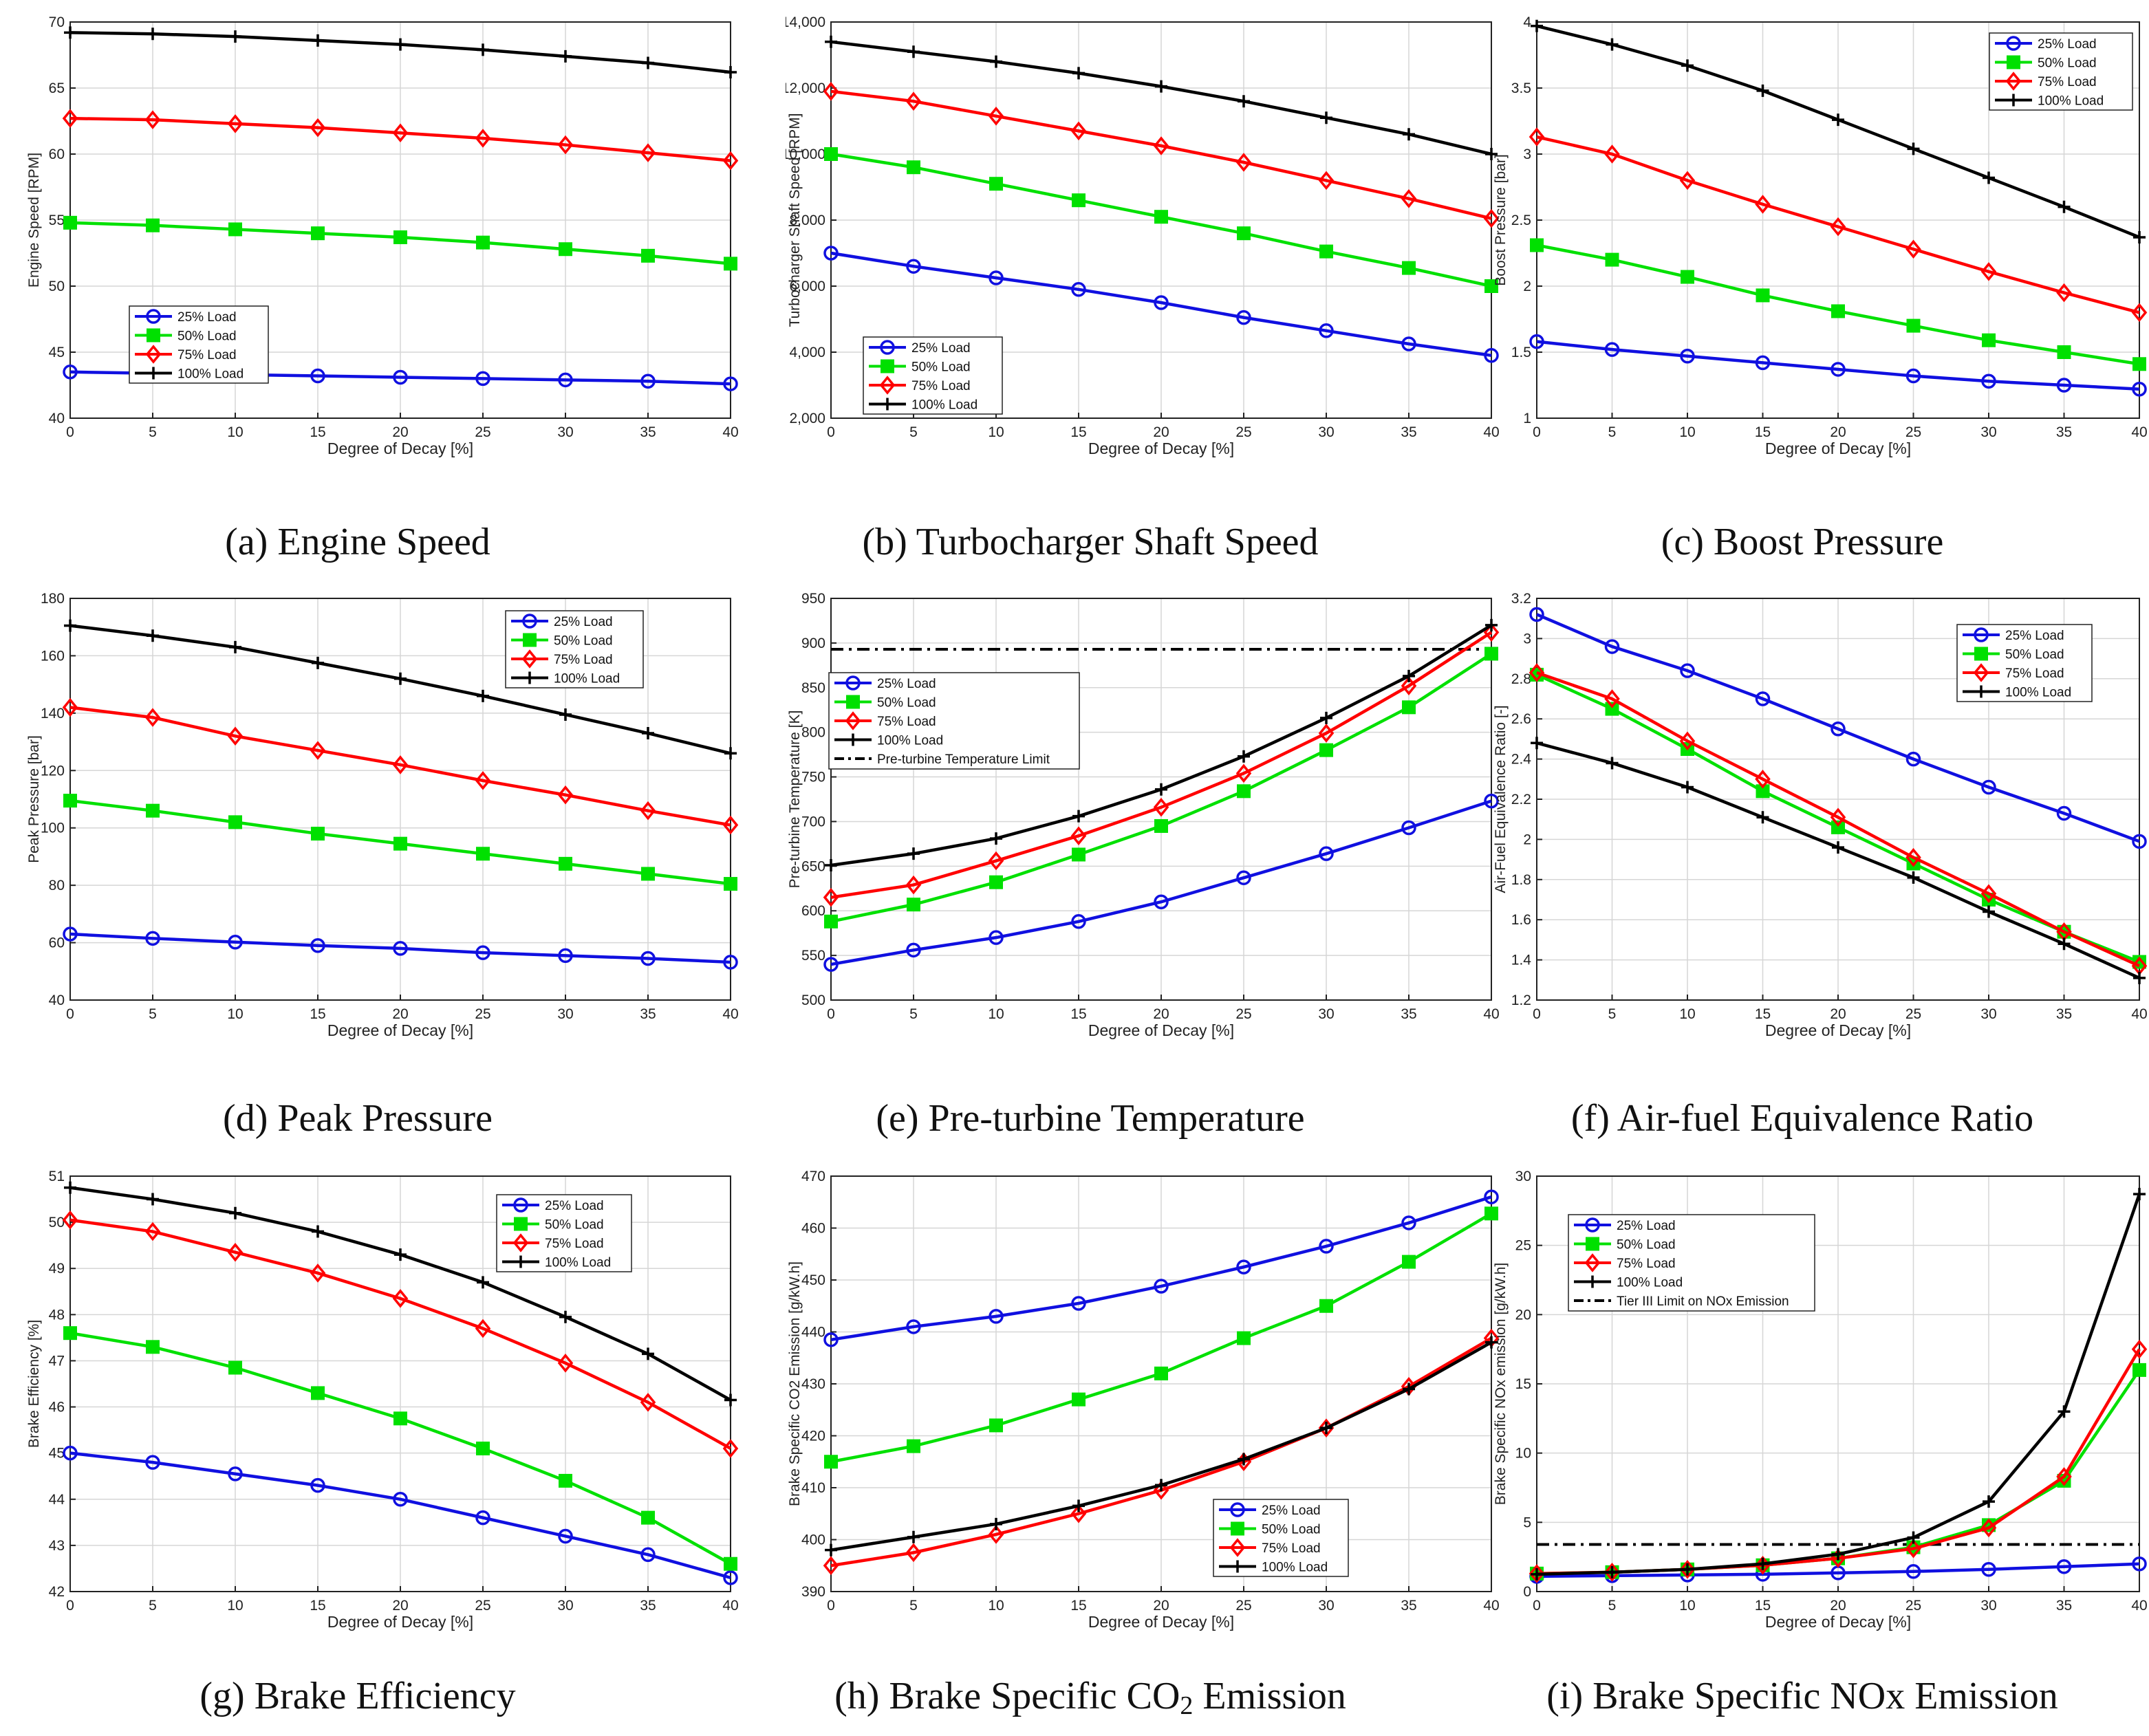 The image size is (2149, 1736). Describe the element at coordinates (1687, 1606) in the screenshot. I see `x-tick-label: 10` at that location.